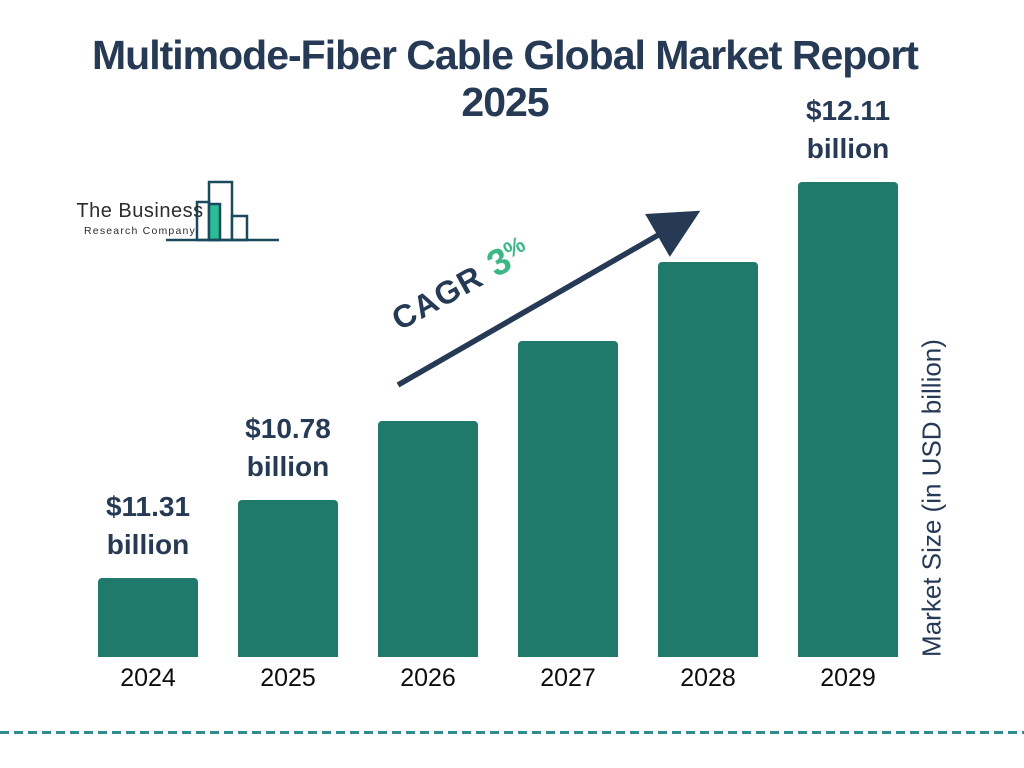 Image resolution: width=1024 pixels, height=768 pixels. Describe the element at coordinates (428, 539) in the screenshot. I see `bar-column-2026` at that location.